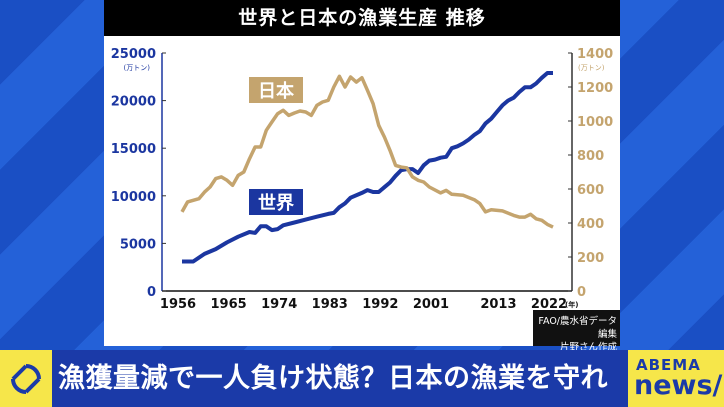 The image size is (724, 407). I want to click on refresh-cycle-icon, so click(26, 378).